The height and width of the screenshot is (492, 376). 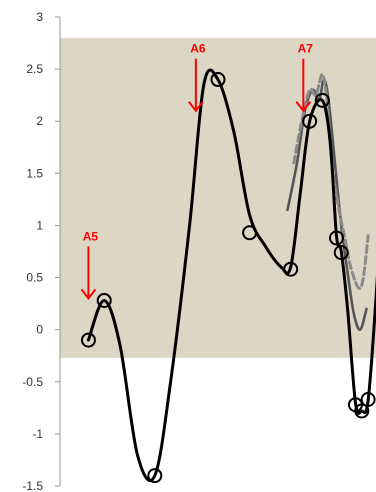 I want to click on annotation-label: A7, so click(x=306, y=49).